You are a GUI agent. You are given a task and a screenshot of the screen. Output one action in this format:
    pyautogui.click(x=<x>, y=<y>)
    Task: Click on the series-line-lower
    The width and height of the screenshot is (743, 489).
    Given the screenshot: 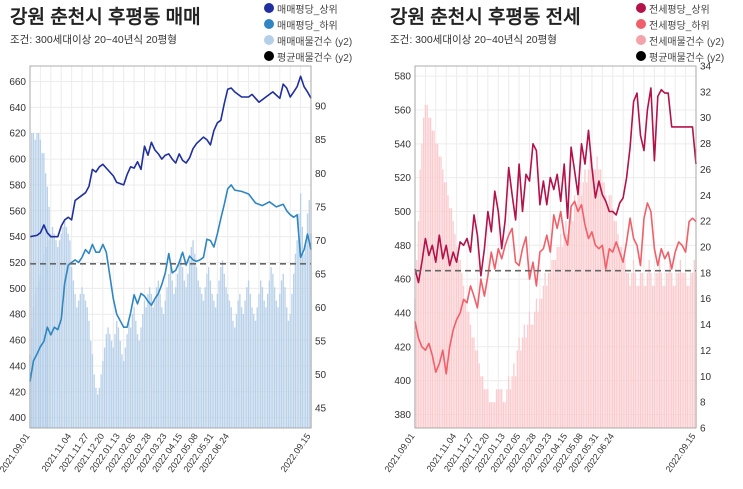 What is the action you would take?
    pyautogui.click(x=555, y=287)
    